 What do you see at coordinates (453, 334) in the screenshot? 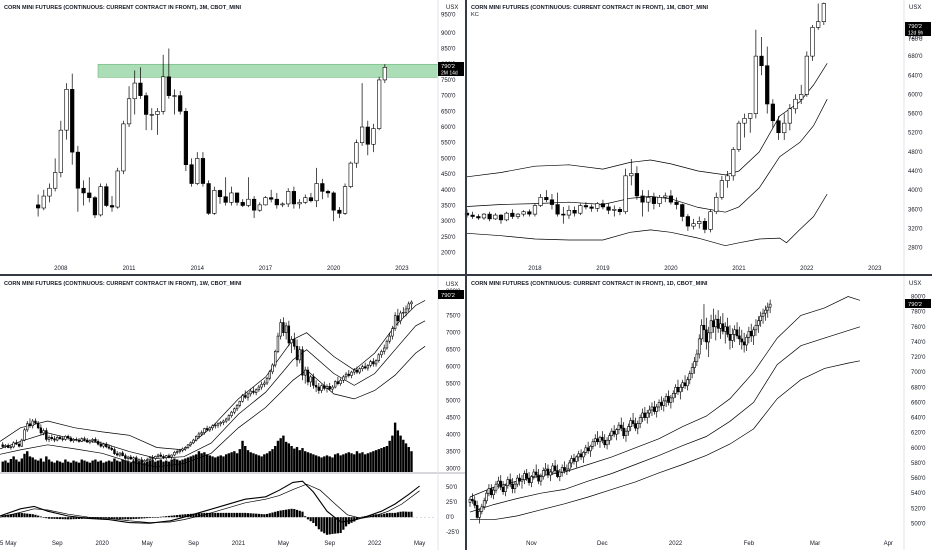
I see `price-tick: 700'0` at bounding box center [453, 334].